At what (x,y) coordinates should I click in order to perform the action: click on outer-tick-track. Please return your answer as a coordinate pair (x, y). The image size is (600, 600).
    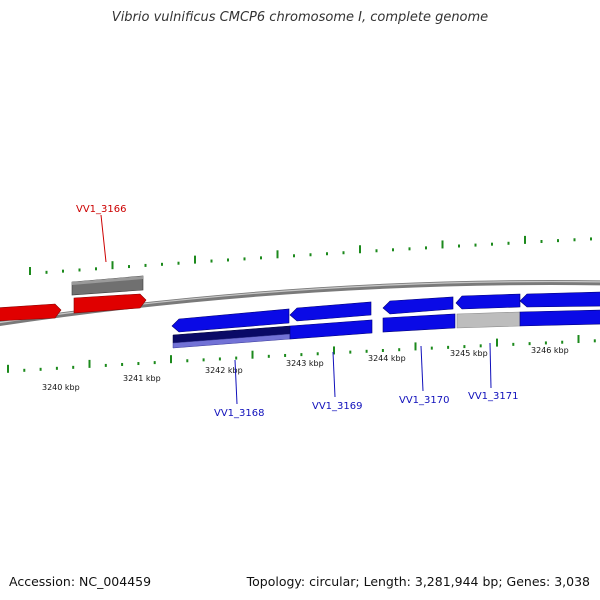
    Looking at the image, I should click on (310, 255).